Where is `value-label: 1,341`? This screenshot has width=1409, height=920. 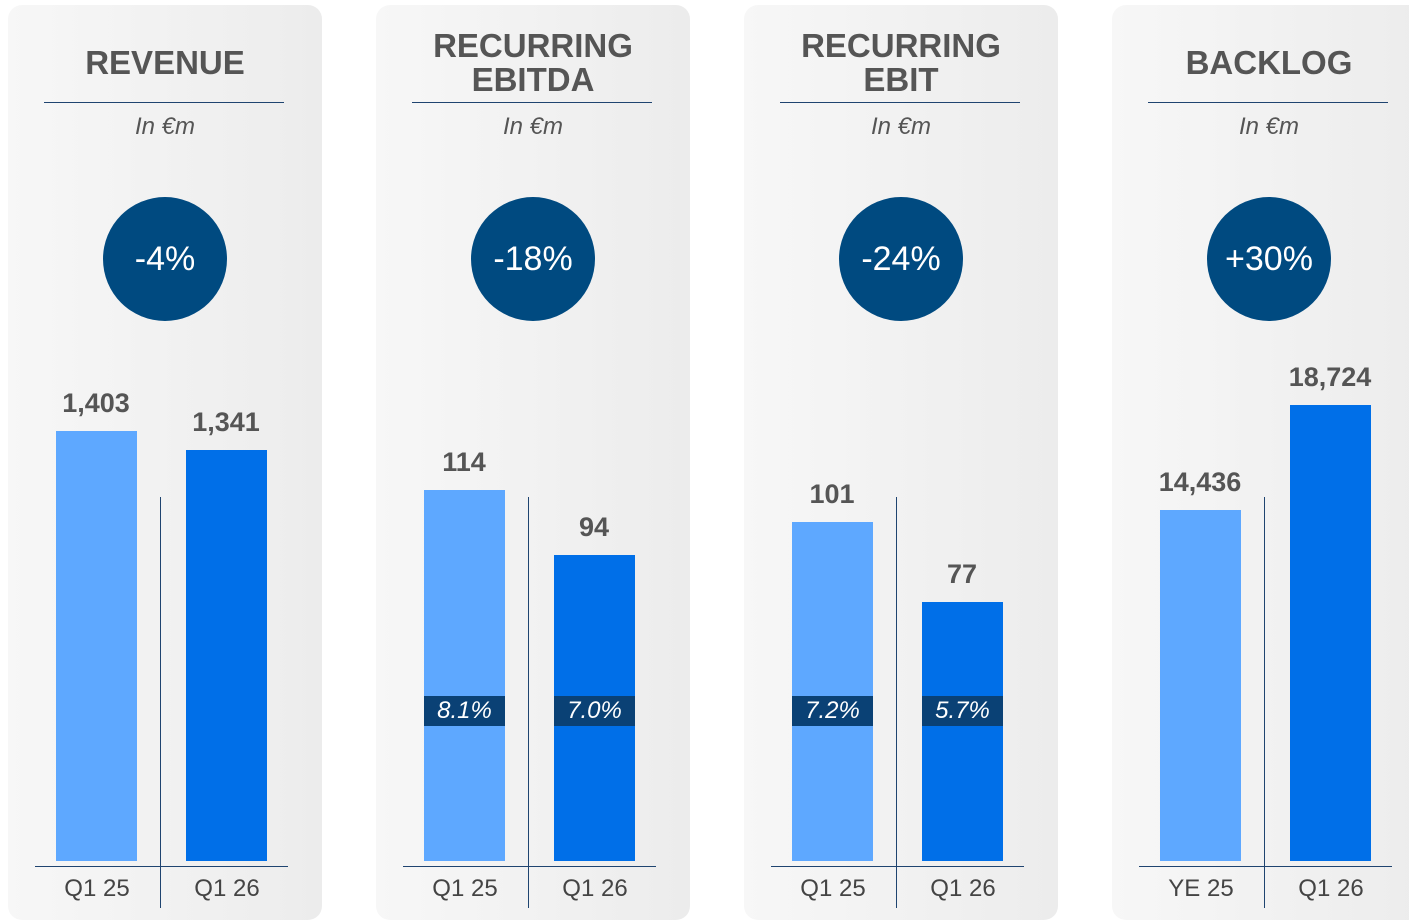
value-label: 1,341 is located at coordinates (226, 422).